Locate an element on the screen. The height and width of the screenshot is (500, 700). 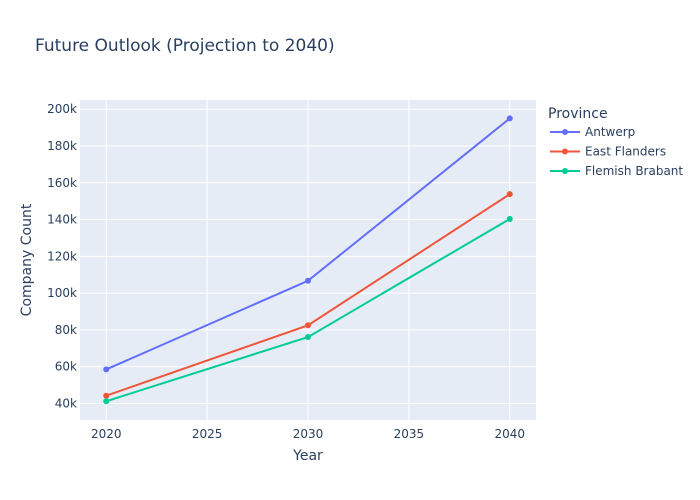
y-tick-label: 200k is located at coordinates (62, 109).